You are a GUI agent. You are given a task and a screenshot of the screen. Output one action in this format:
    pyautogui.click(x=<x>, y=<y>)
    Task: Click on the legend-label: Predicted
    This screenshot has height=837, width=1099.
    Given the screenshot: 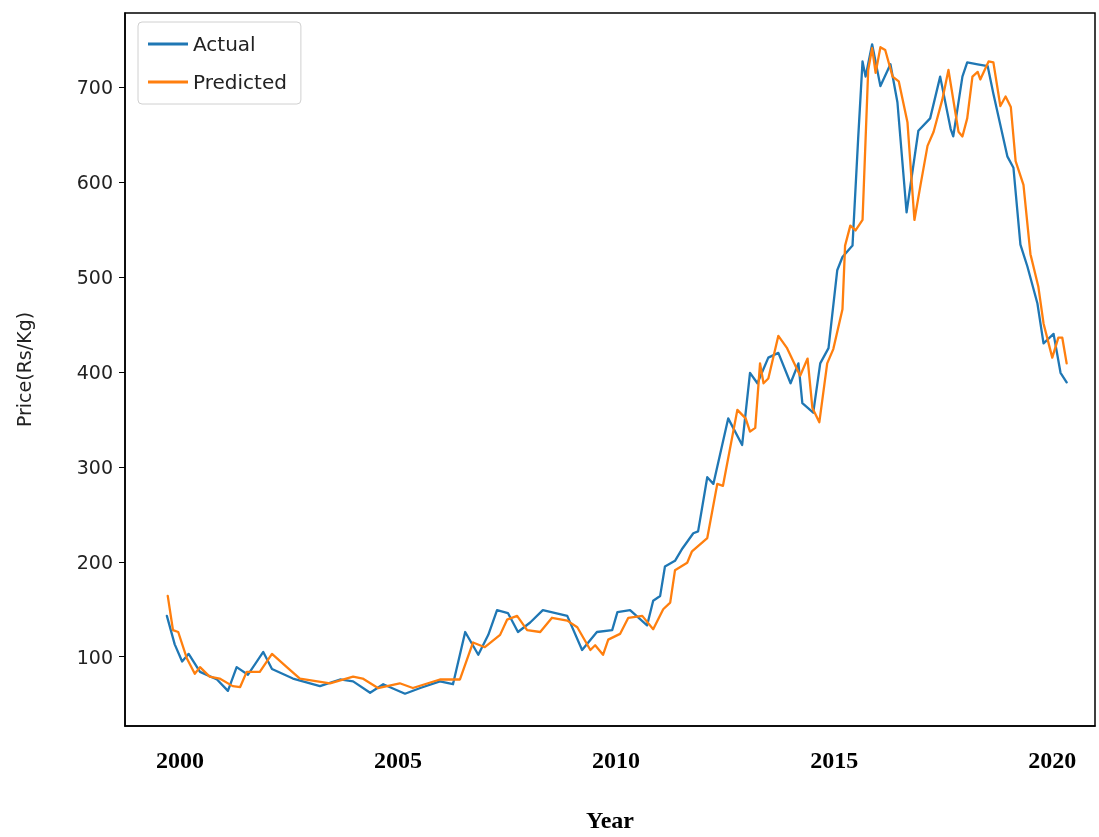 What is the action you would take?
    pyautogui.click(x=240, y=82)
    